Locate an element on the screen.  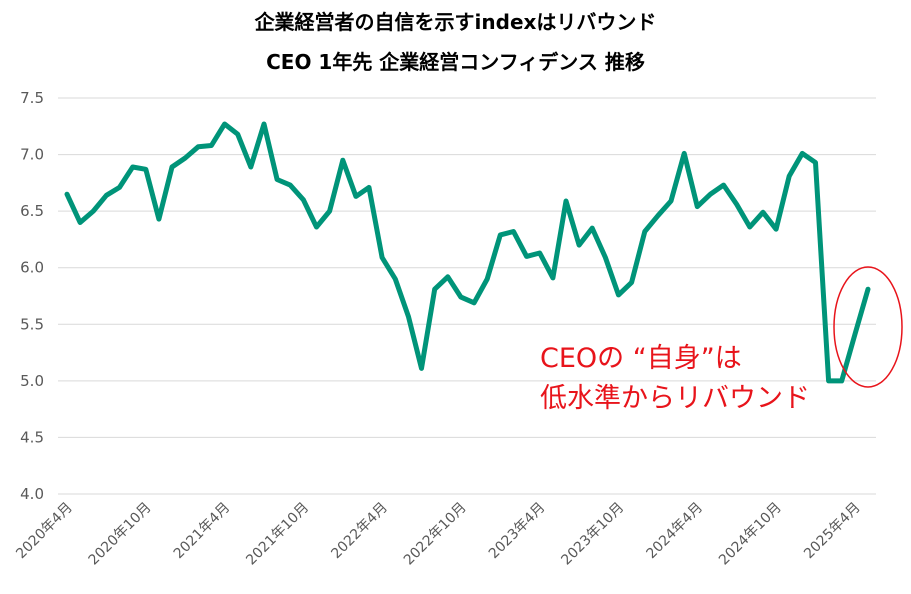
y-tick-label: 7.5 is located at coordinates (32, 98).